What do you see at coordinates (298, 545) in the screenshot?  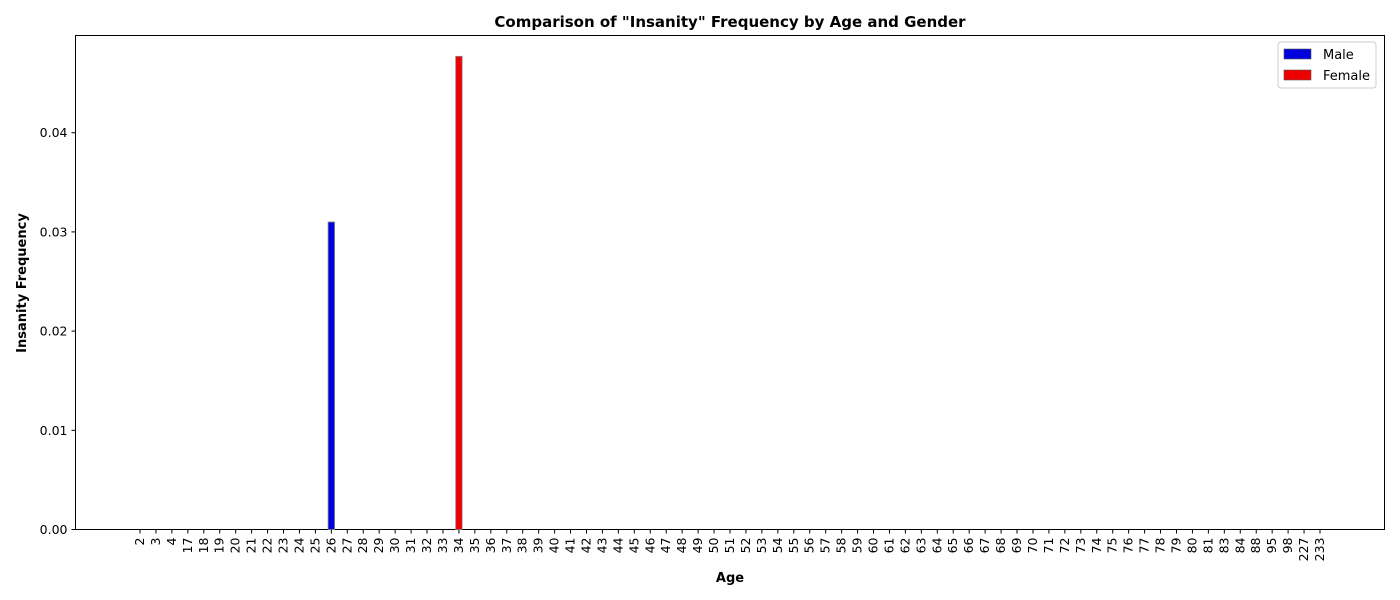 I see `x-tick-label: 24` at bounding box center [298, 545].